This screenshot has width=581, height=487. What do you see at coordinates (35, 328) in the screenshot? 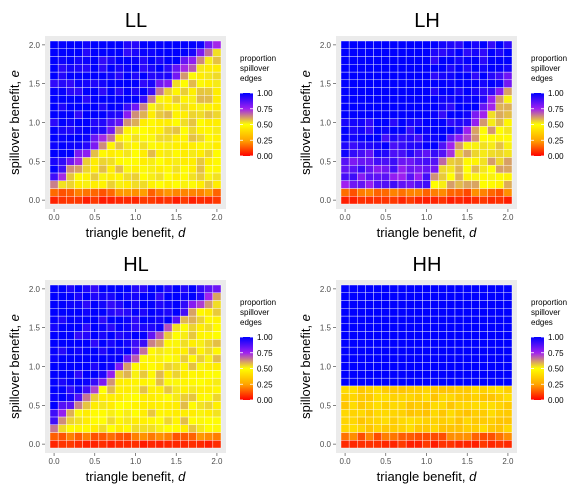
I see `y-tick-label: 1.5` at bounding box center [35, 328].